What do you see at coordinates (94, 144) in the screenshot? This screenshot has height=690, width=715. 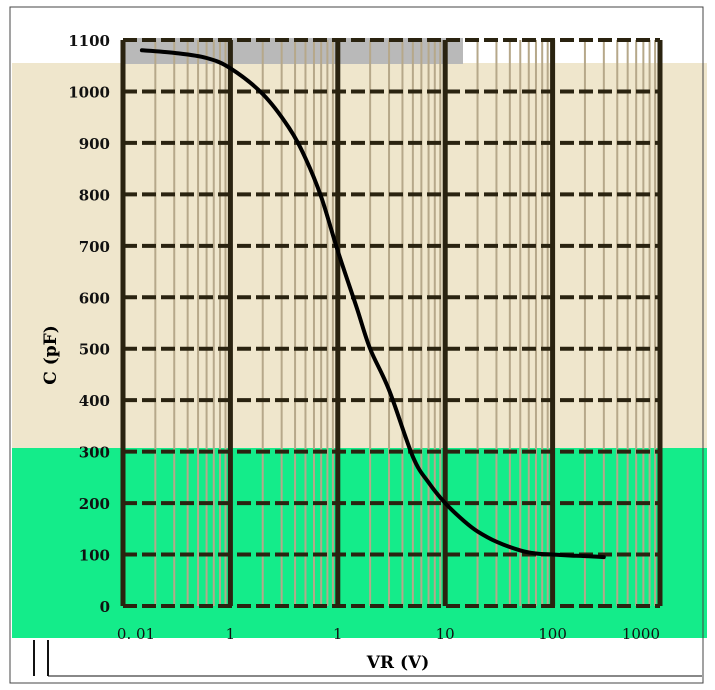 I see `y-tick-label: 900` at bounding box center [94, 144].